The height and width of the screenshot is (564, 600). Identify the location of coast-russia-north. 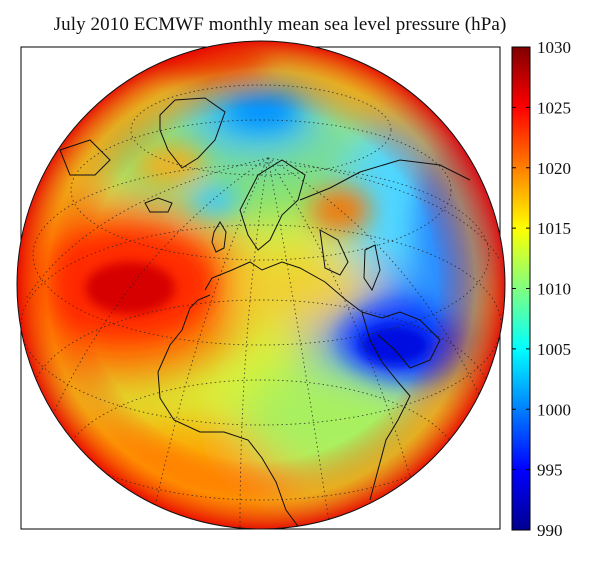
(385, 180).